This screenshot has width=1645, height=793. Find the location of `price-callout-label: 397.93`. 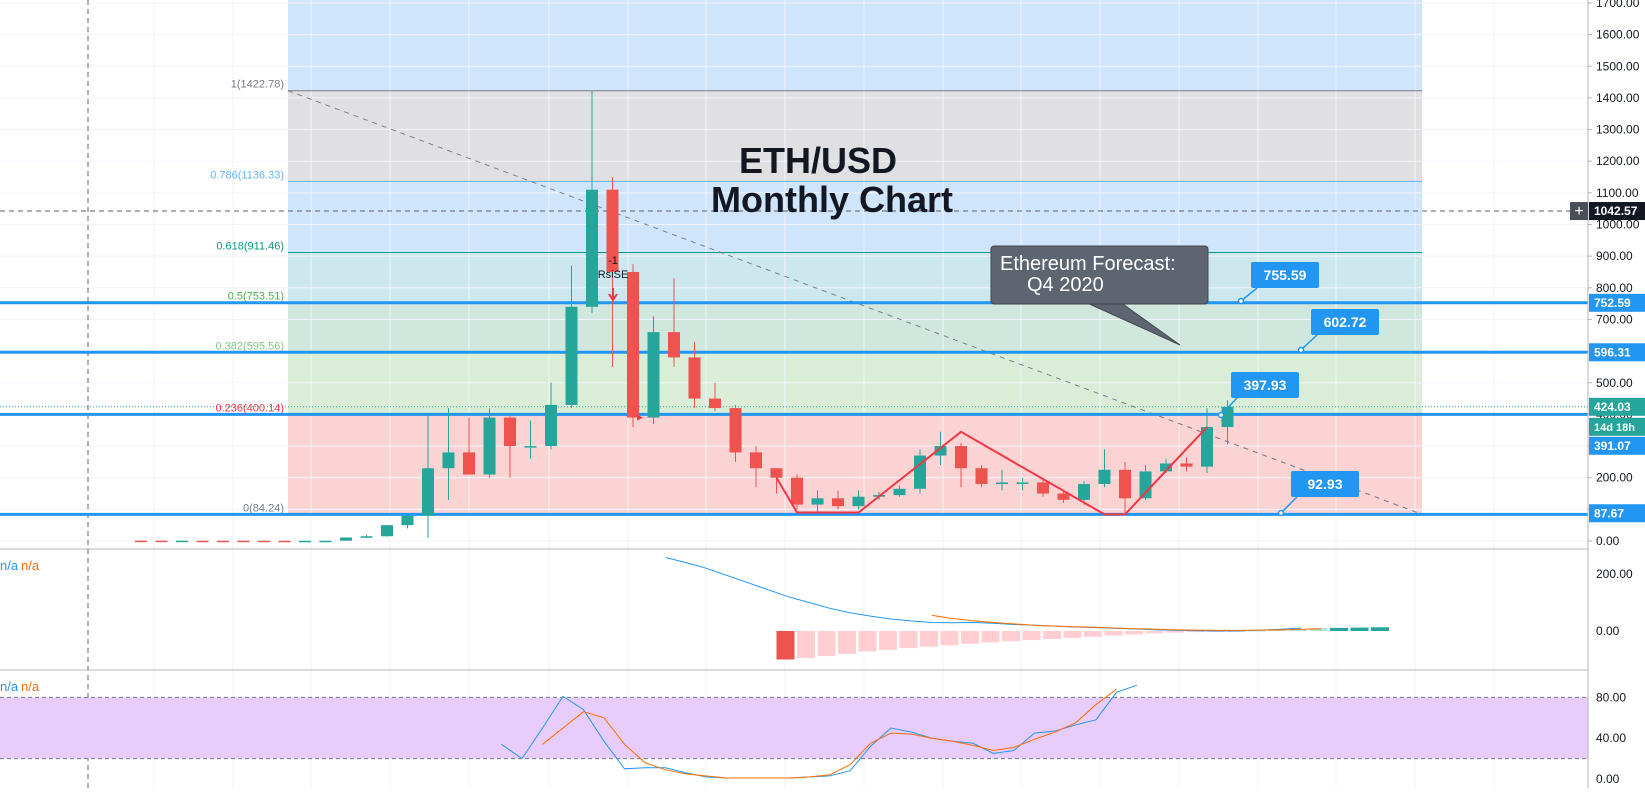

price-callout-label: 397.93 is located at coordinates (1265, 385).